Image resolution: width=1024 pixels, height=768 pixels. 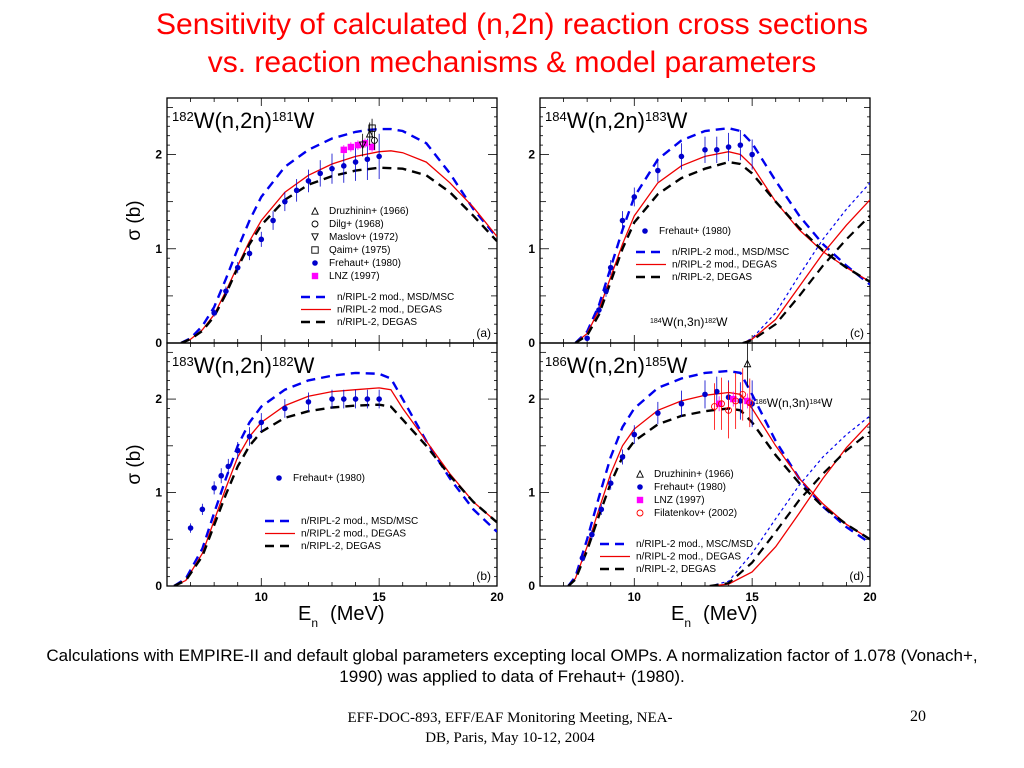 What do you see at coordinates (314, 623) in the screenshot?
I see `x-axis-subscript: n` at bounding box center [314, 623].